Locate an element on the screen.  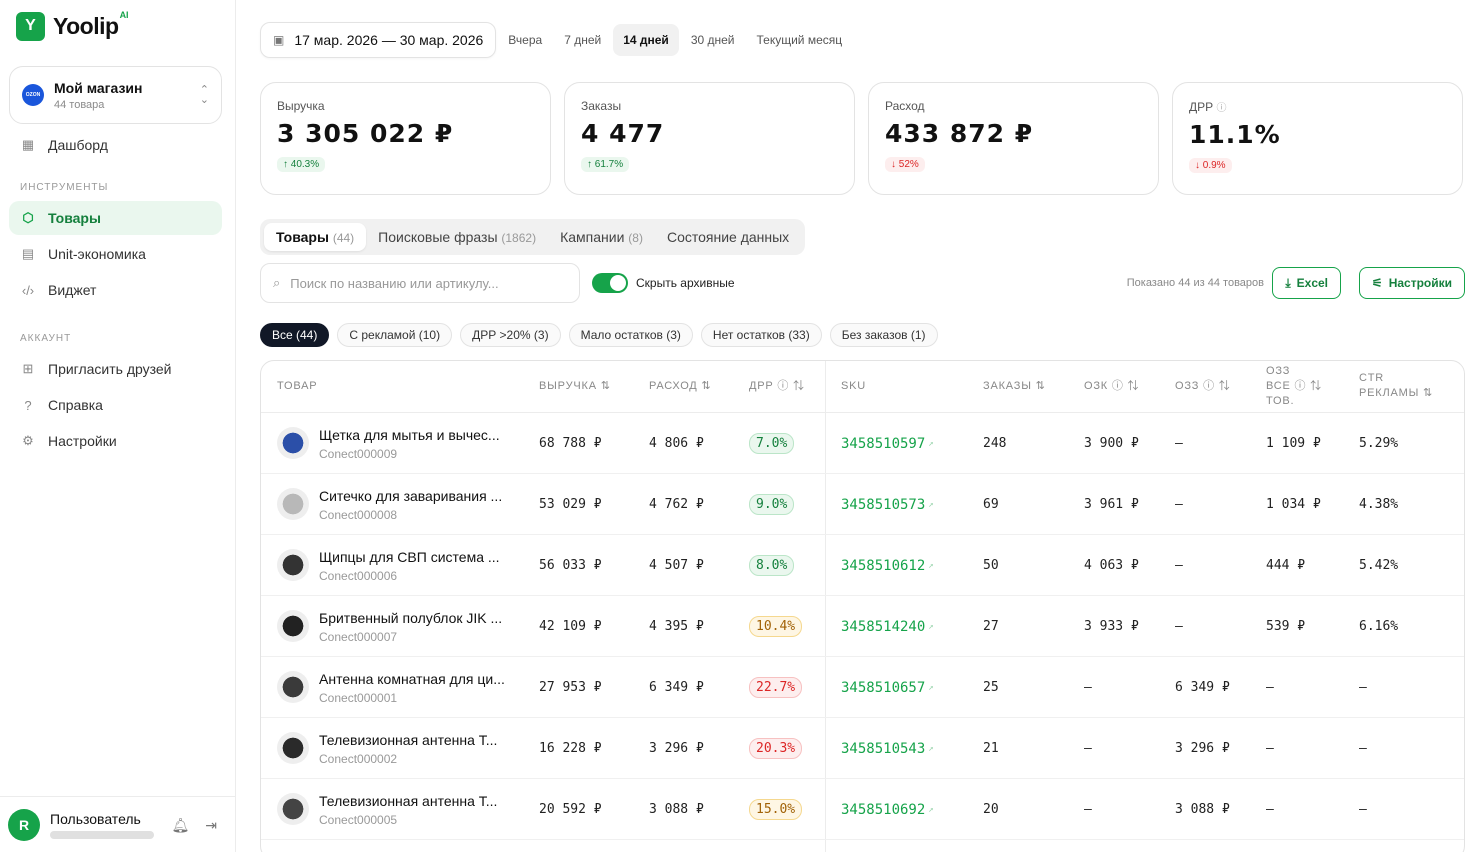
chip-drr-over-20: ДРР >20% (3) is located at coordinates (510, 335).